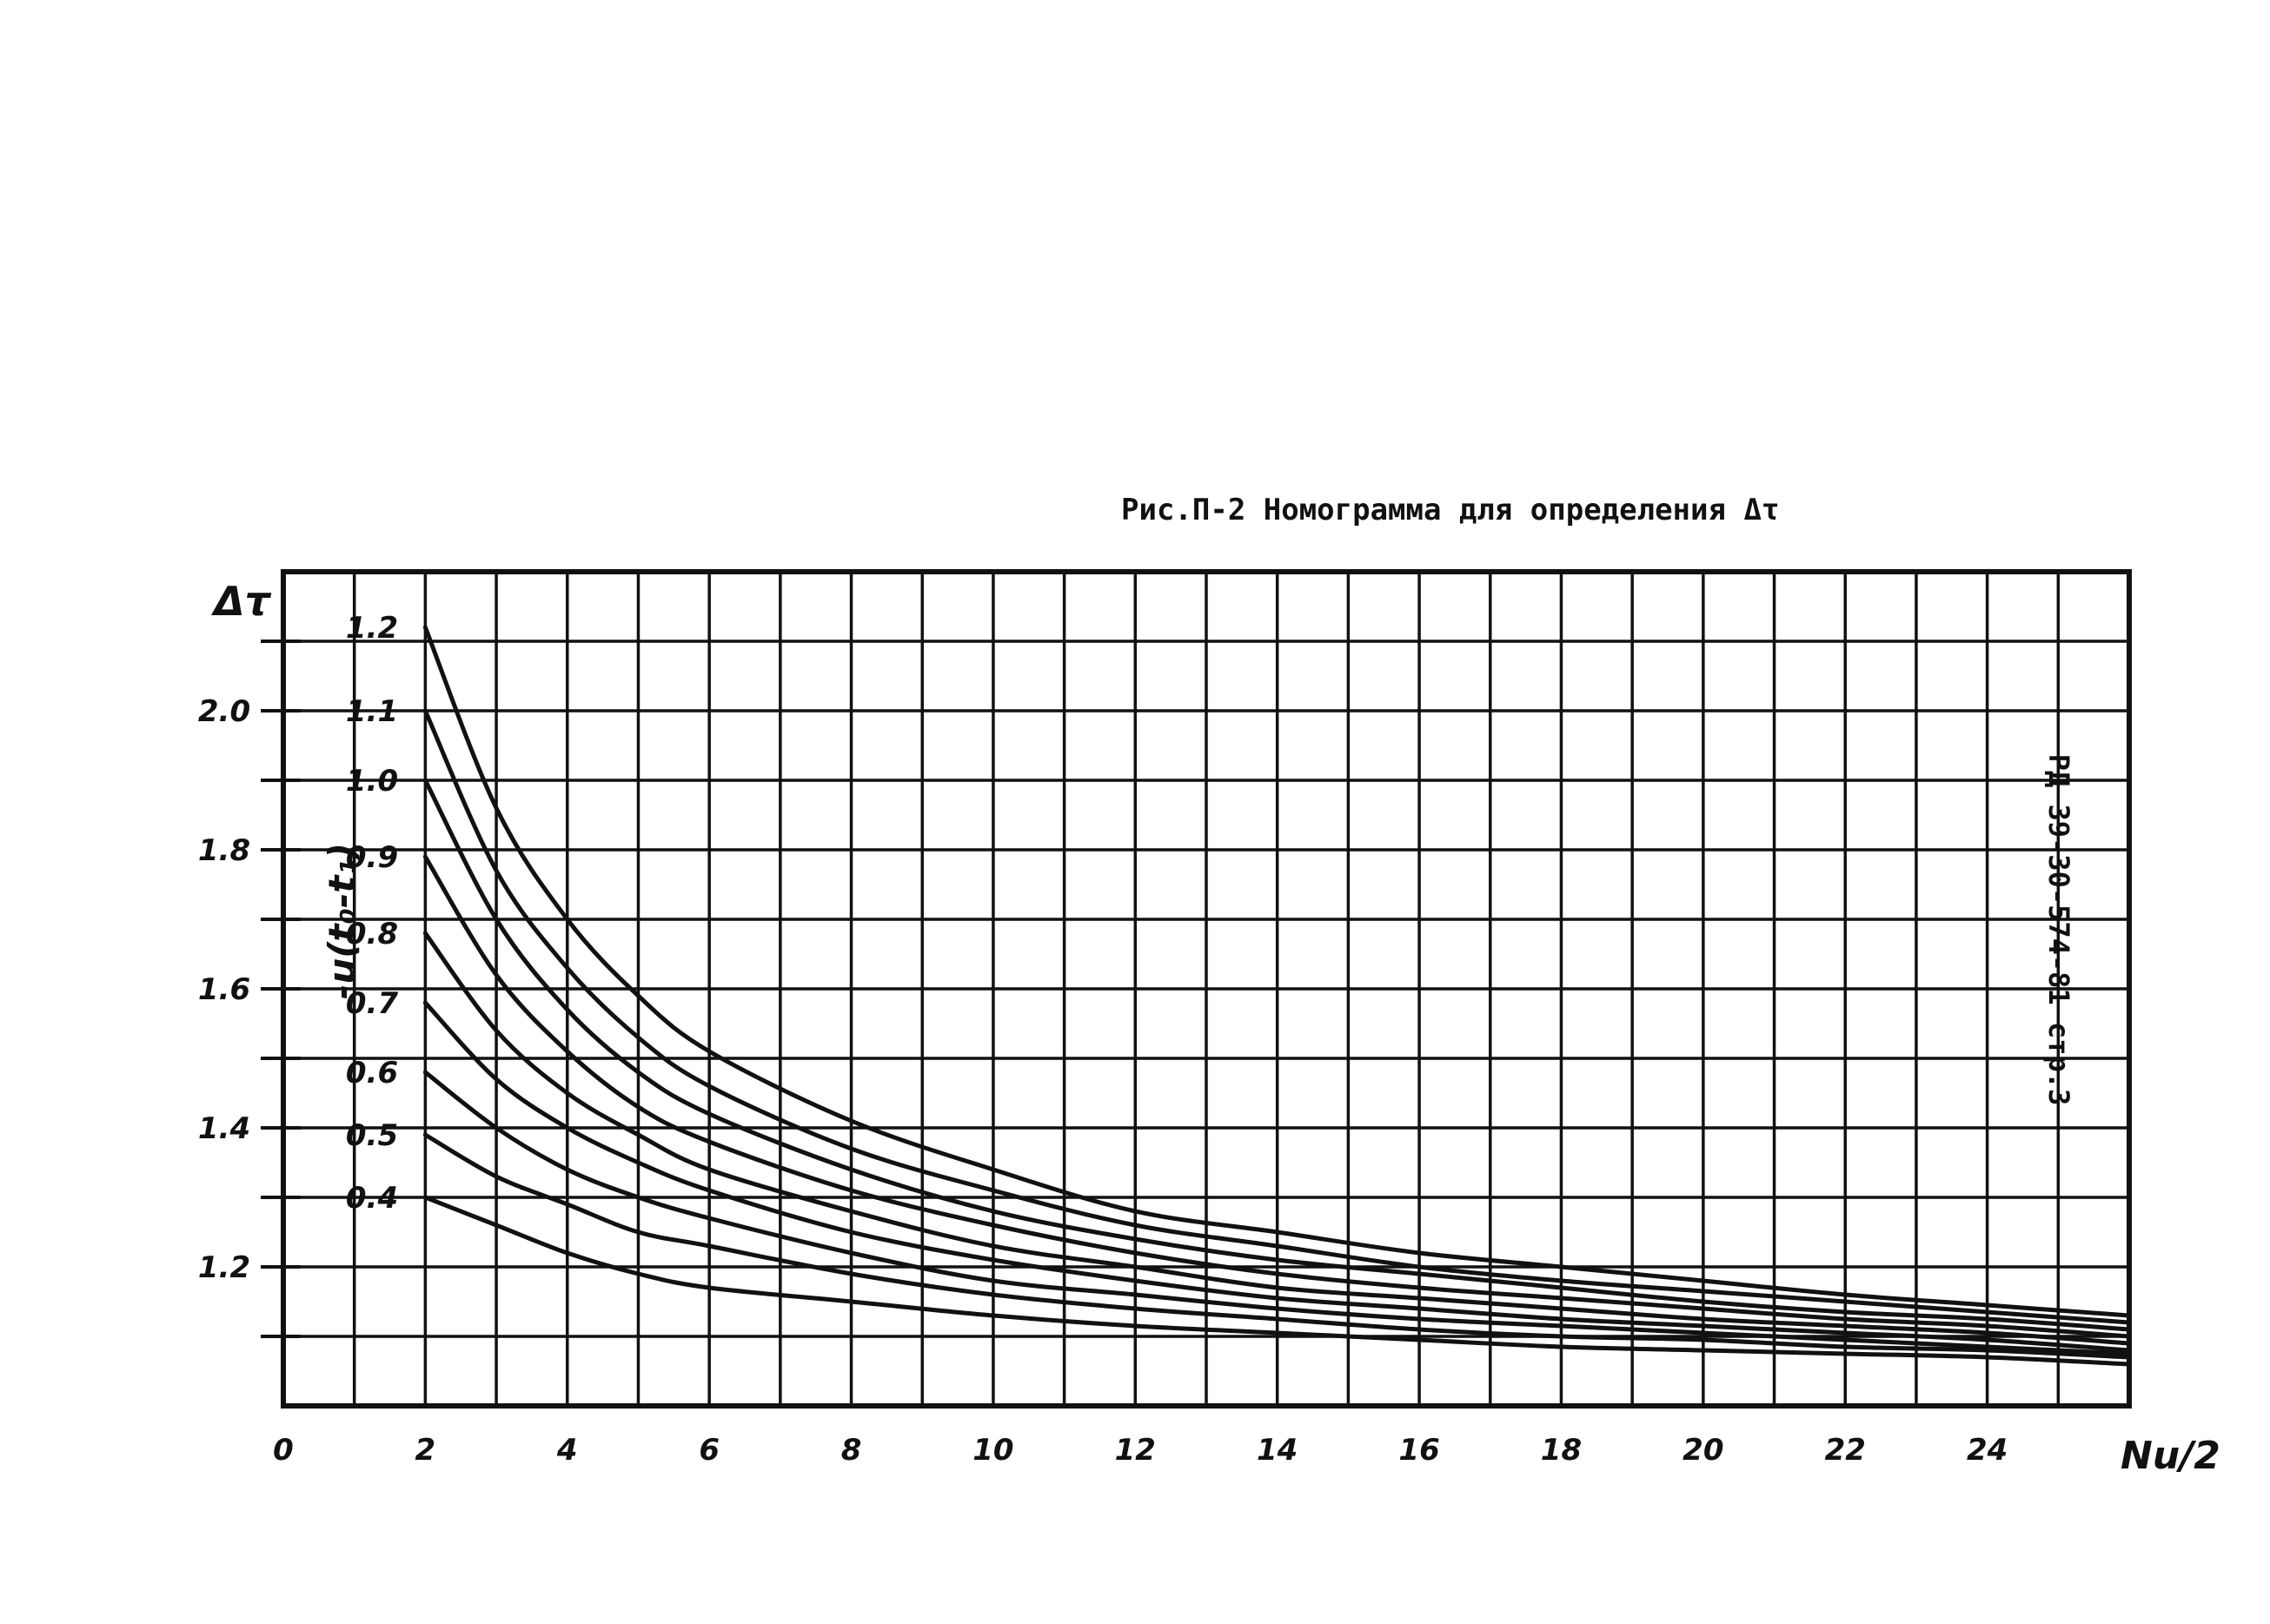  Describe the element at coordinates (224, 712) in the screenshot. I see `y-tick-label: 2.0` at that location.